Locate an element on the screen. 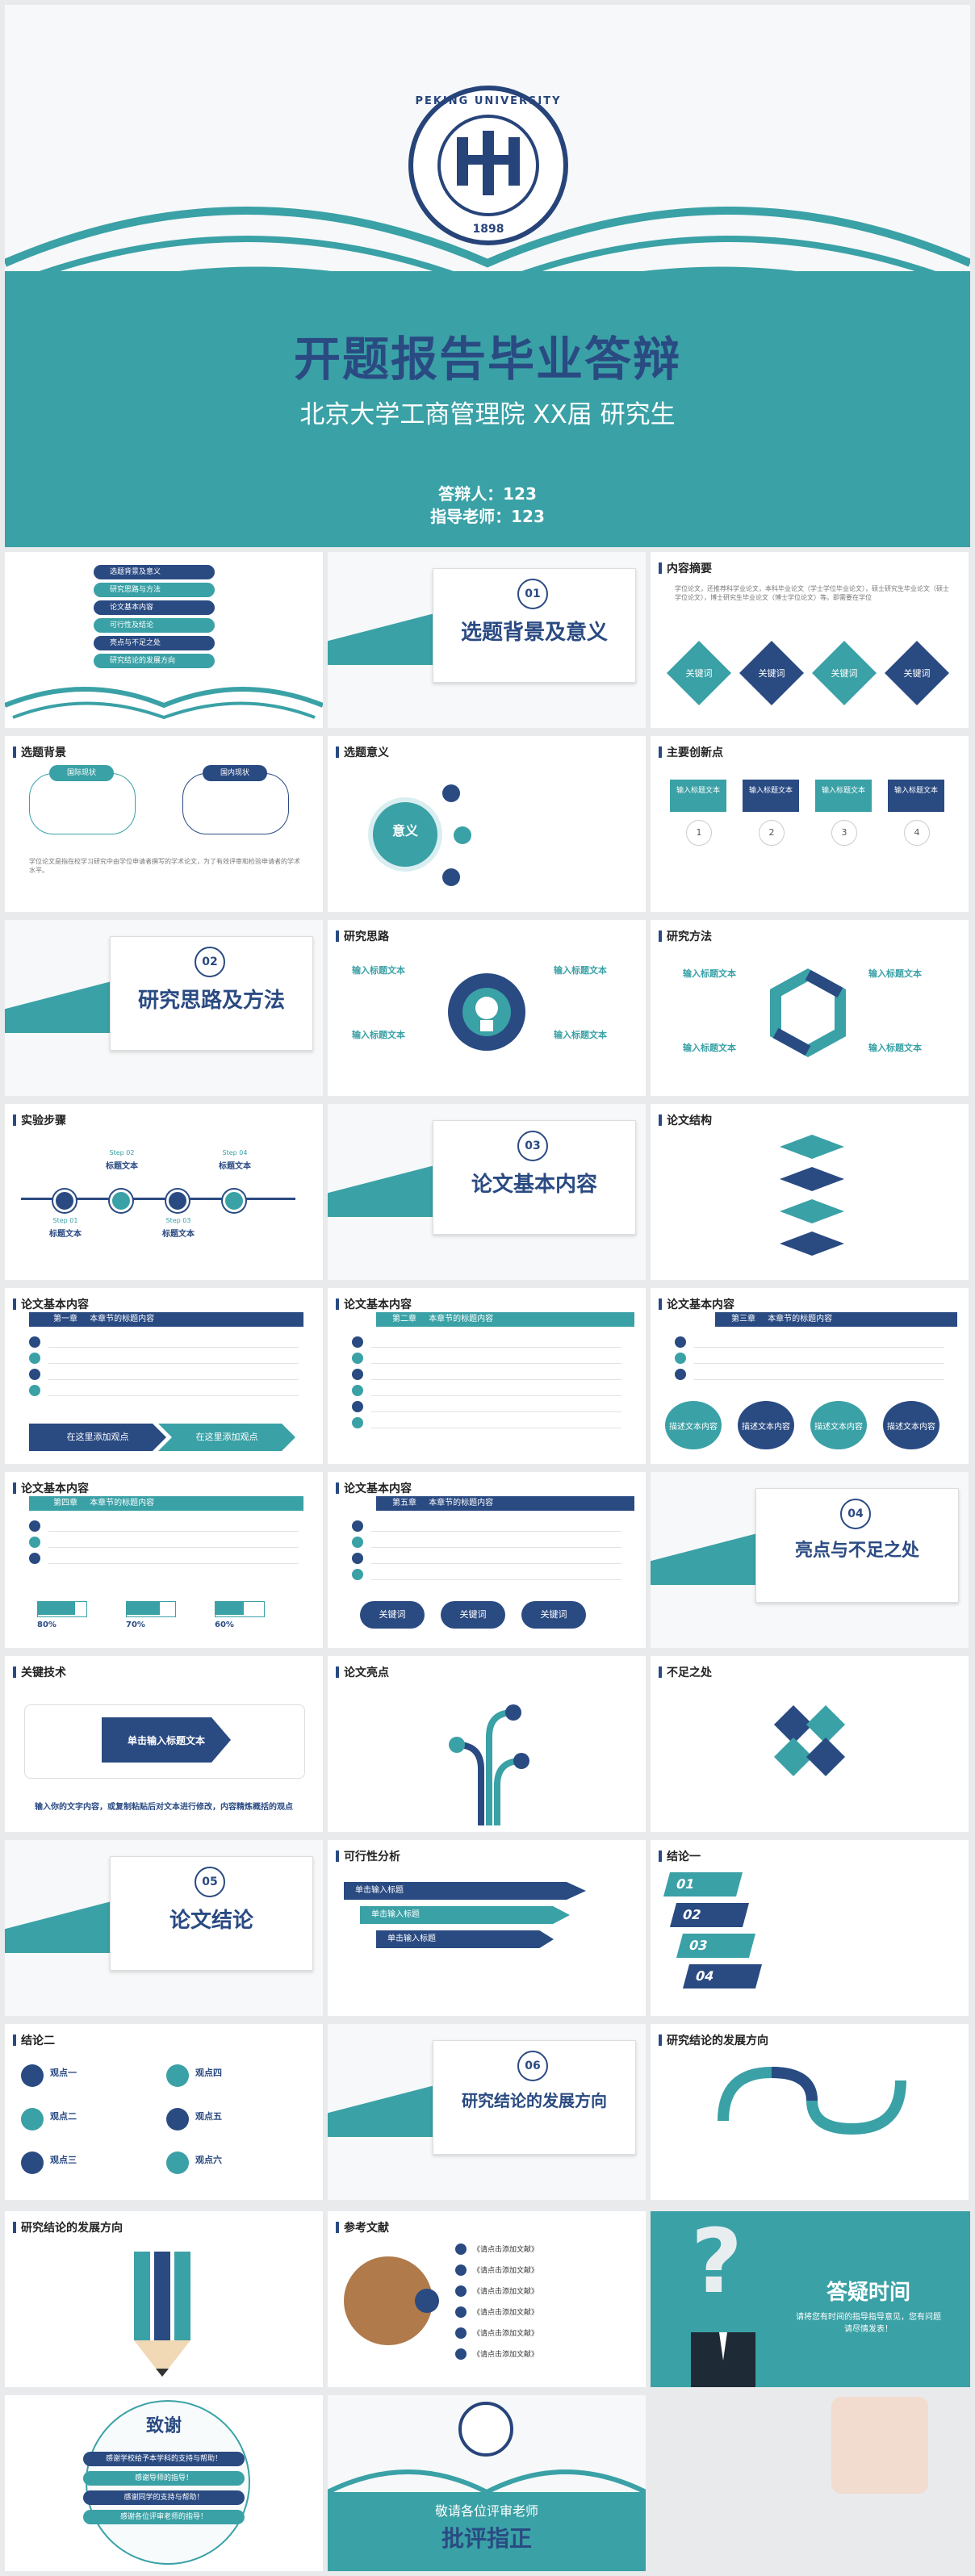 The image size is (975, 2576). method-label-2: 输入标题文本 is located at coordinates (895, 973).